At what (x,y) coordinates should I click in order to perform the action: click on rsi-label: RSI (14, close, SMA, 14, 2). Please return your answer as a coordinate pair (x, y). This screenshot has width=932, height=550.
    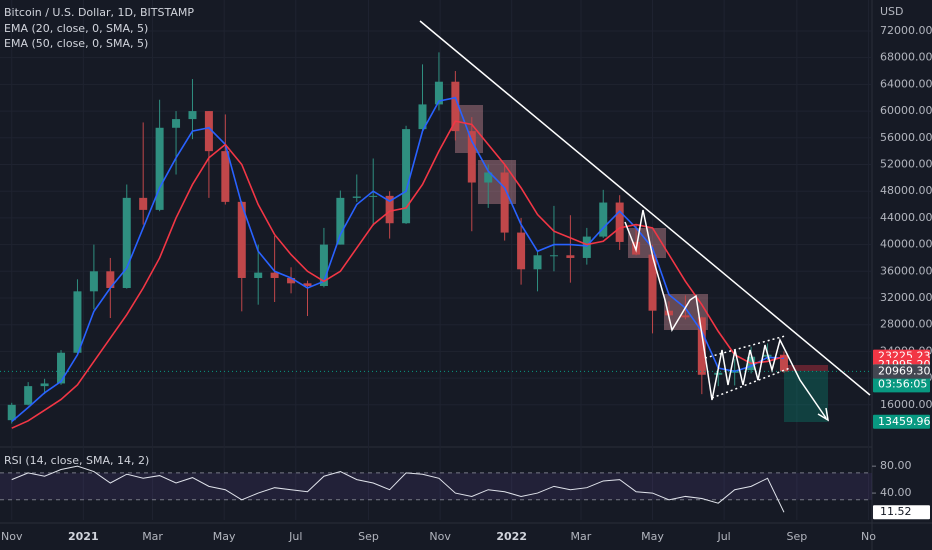
    Looking at the image, I should click on (76, 460).